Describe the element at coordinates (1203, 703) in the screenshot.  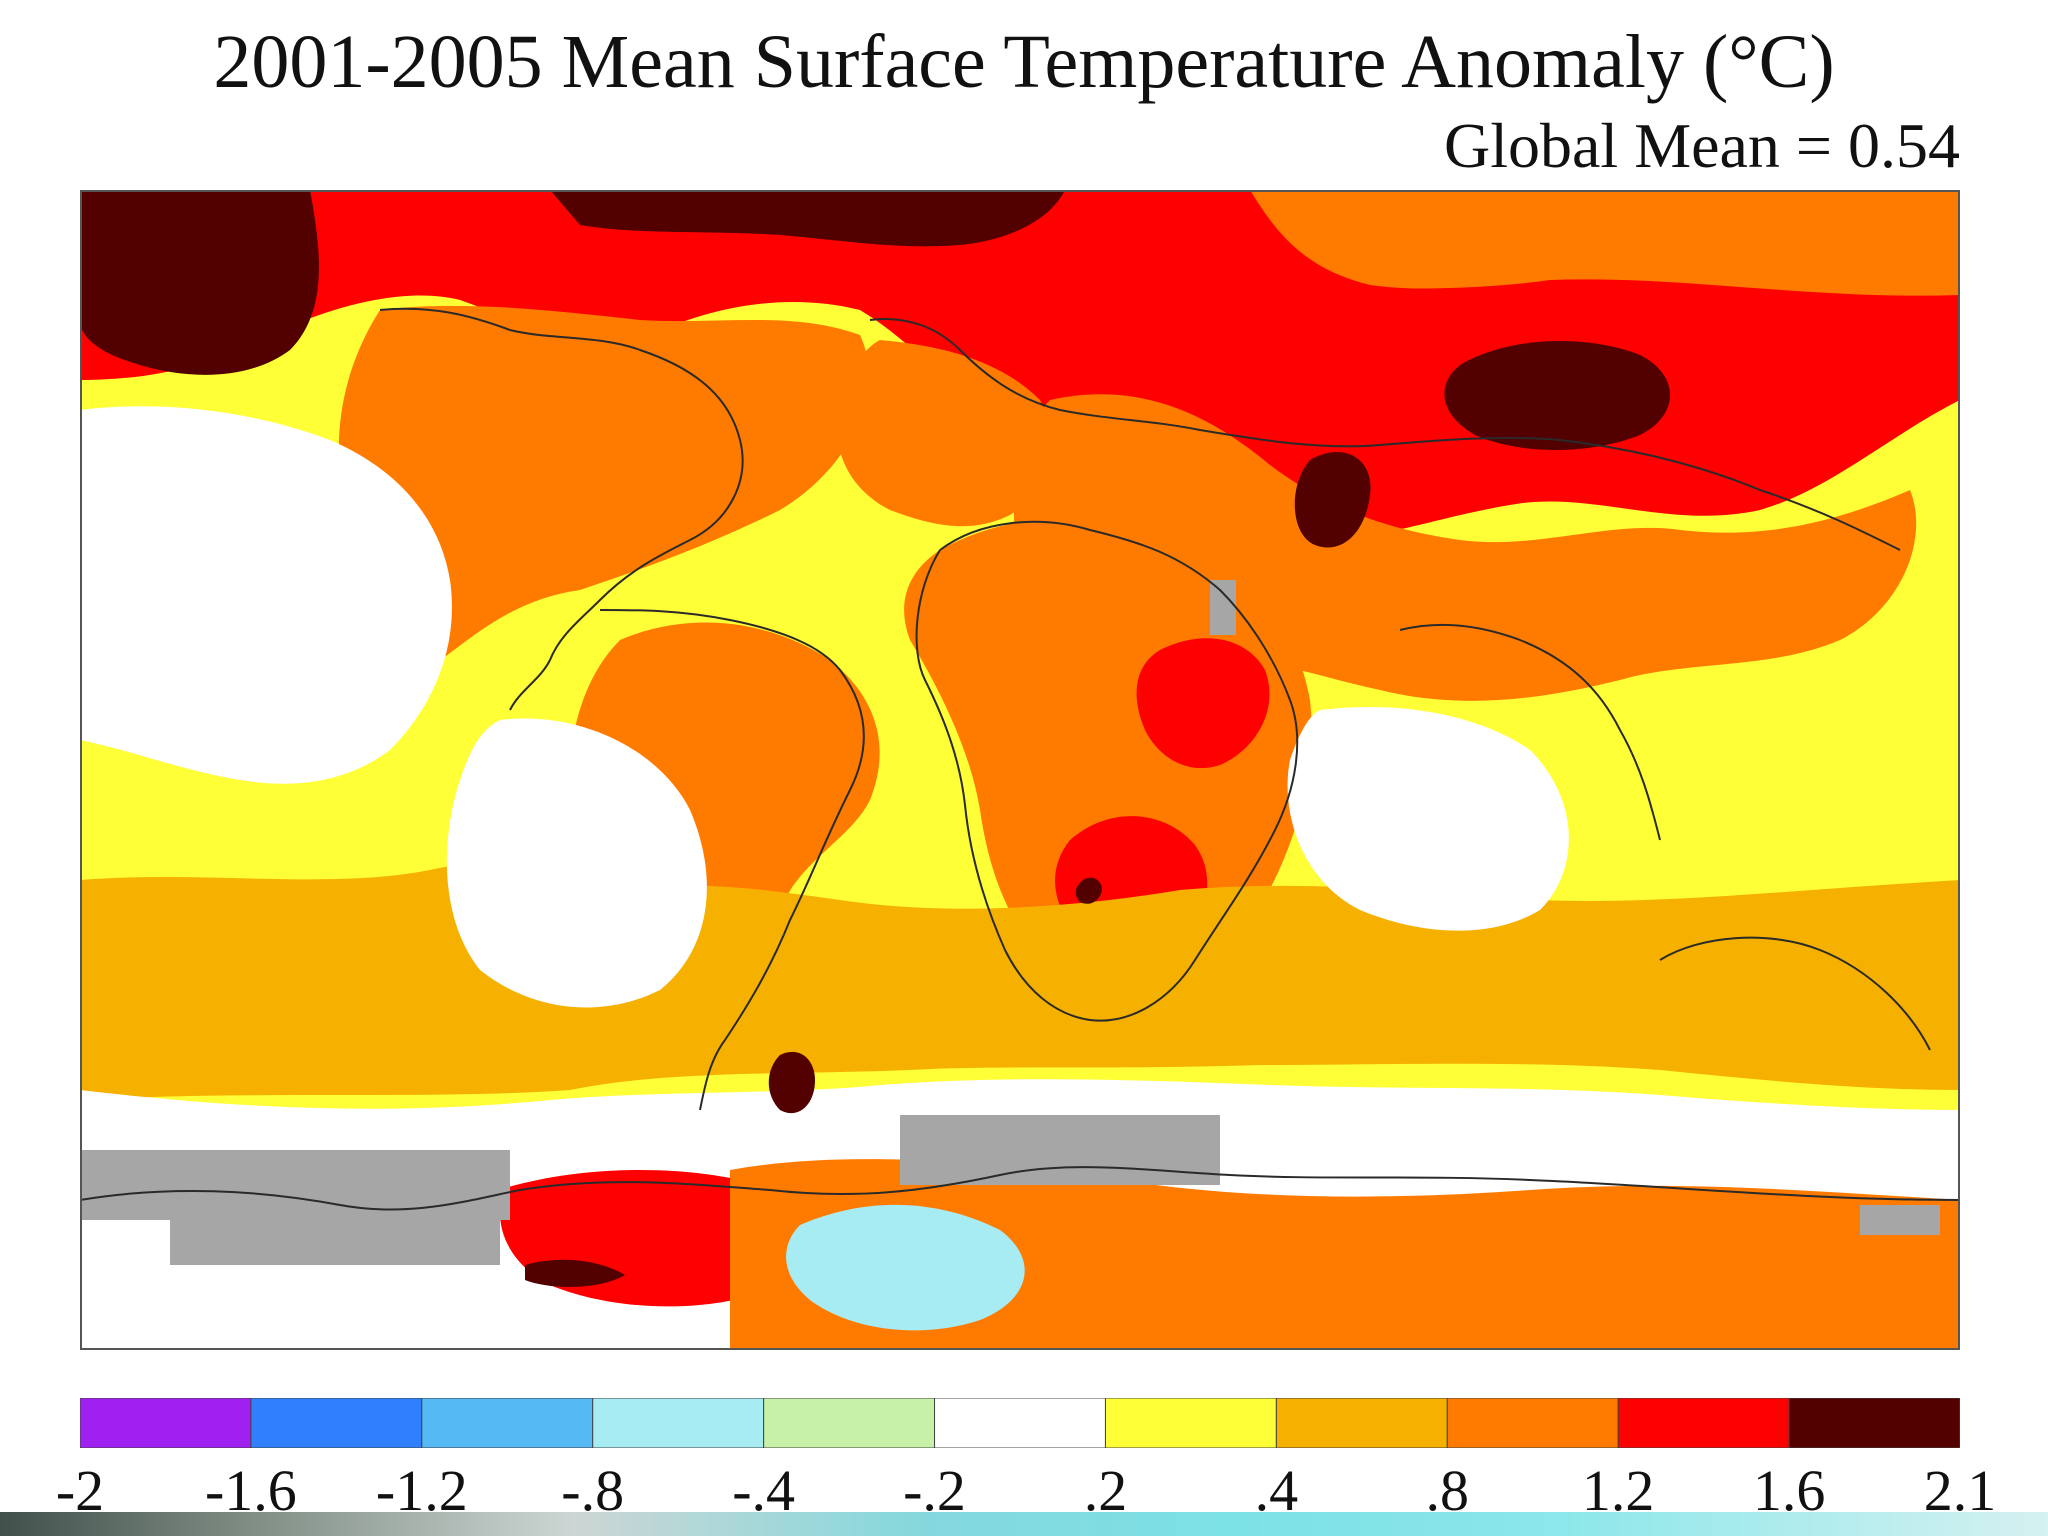
I see `africa-red-region` at that location.